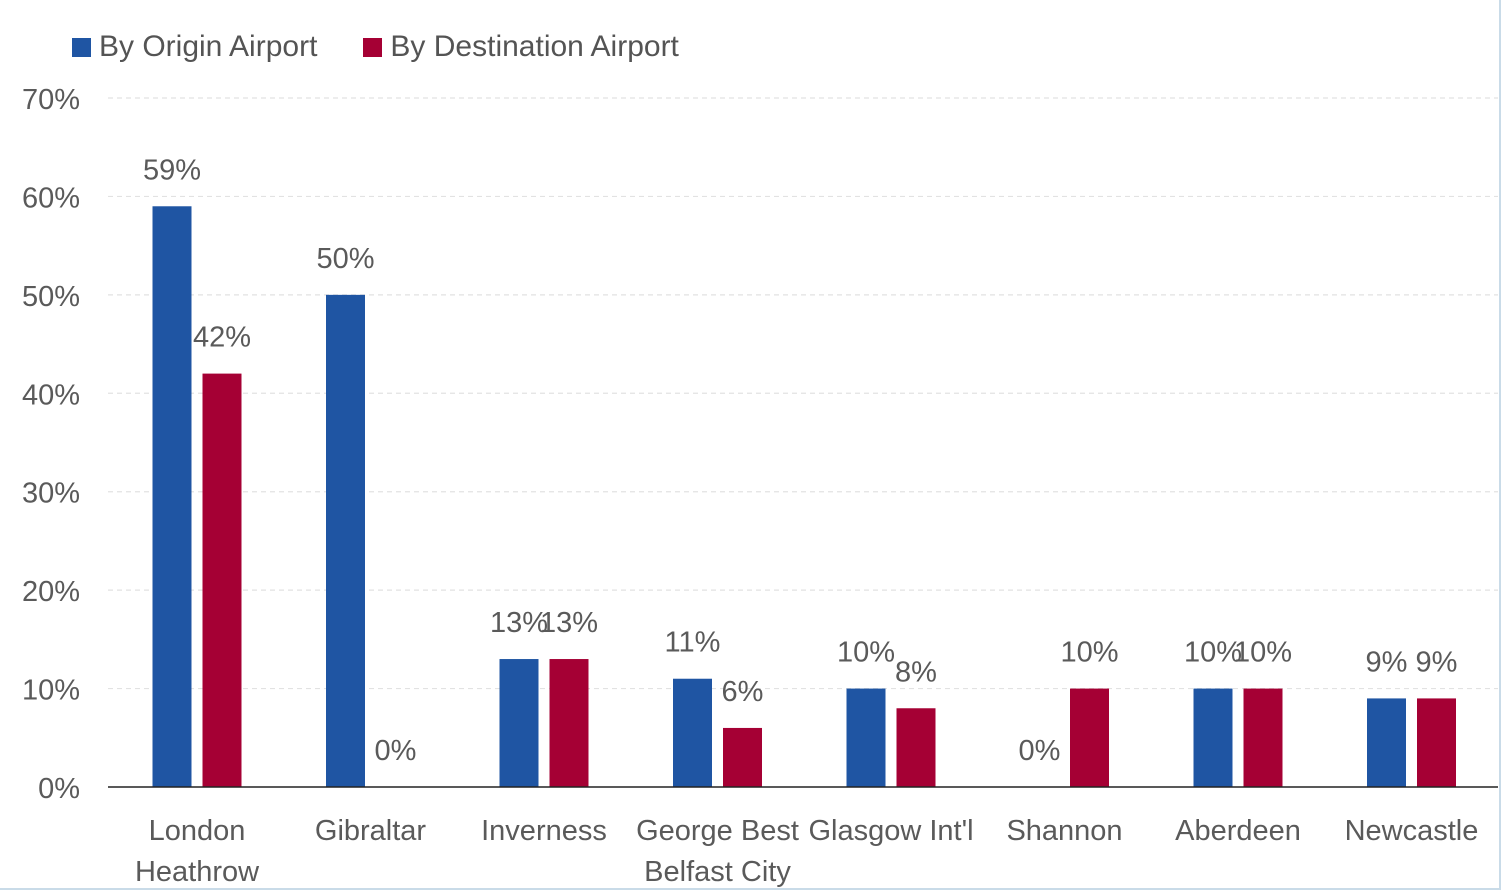  What do you see at coordinates (717, 872) in the screenshot?
I see `x-tick-label: Belfast City` at bounding box center [717, 872].